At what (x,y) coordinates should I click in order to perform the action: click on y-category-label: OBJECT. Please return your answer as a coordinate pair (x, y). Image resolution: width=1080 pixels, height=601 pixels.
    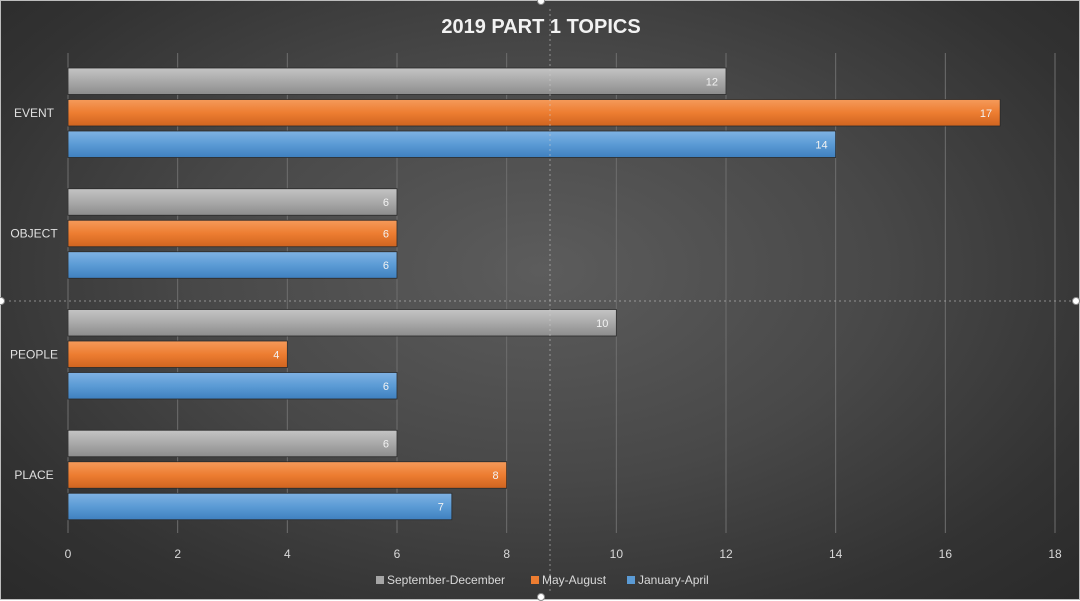
    Looking at the image, I should click on (34, 234).